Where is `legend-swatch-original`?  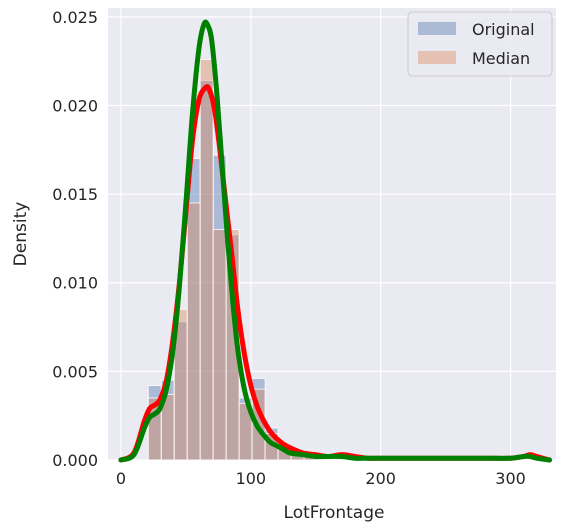
legend-swatch-original is located at coordinates (437, 28).